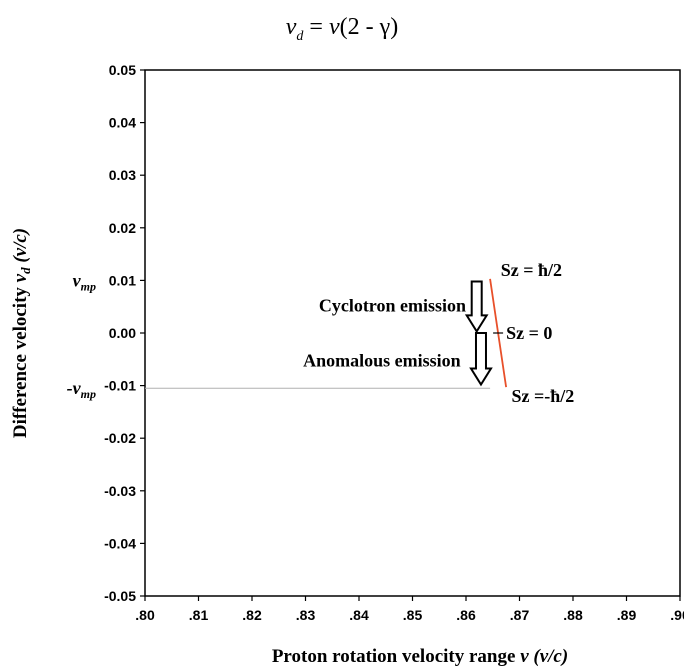  I want to click on y-tick-label: 0.03, so click(122, 175).